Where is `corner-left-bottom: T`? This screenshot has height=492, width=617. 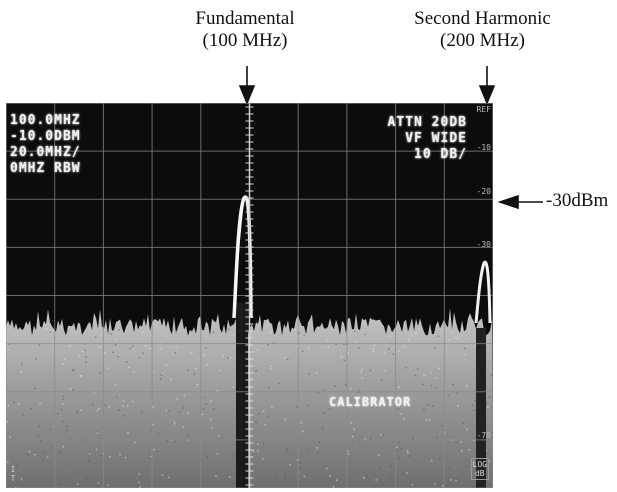 corner-left-bottom: T is located at coordinates (13, 478).